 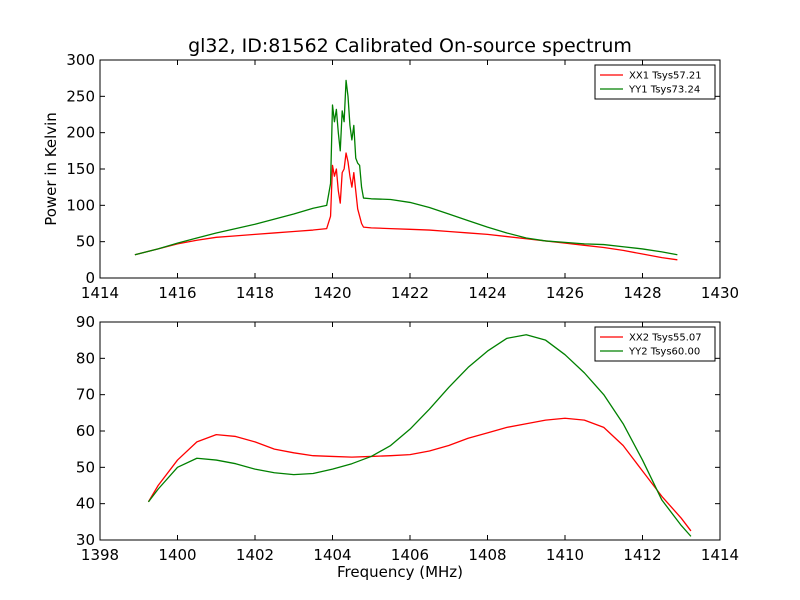 I want to click on bottom-y-tick-label: 30, so click(x=85, y=540).